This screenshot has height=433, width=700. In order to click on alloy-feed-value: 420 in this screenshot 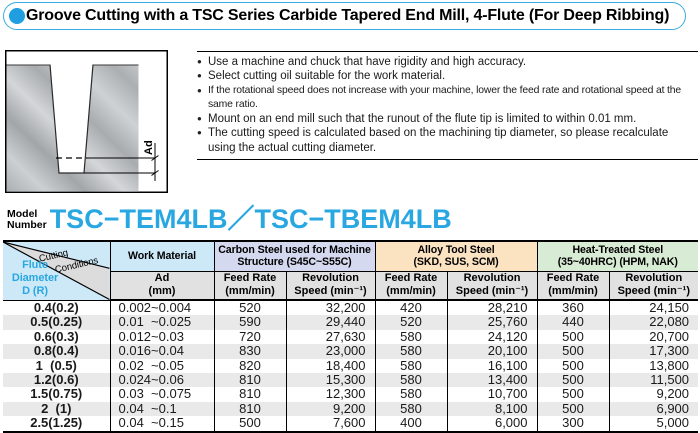, I will do `click(411, 308)`.